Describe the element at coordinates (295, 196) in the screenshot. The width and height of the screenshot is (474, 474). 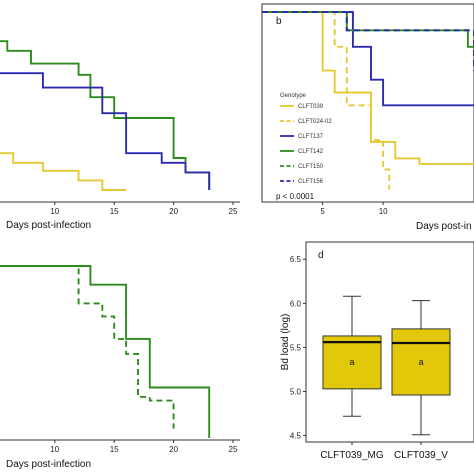
I see `panel-b-p-value: p < 0.0001` at that location.